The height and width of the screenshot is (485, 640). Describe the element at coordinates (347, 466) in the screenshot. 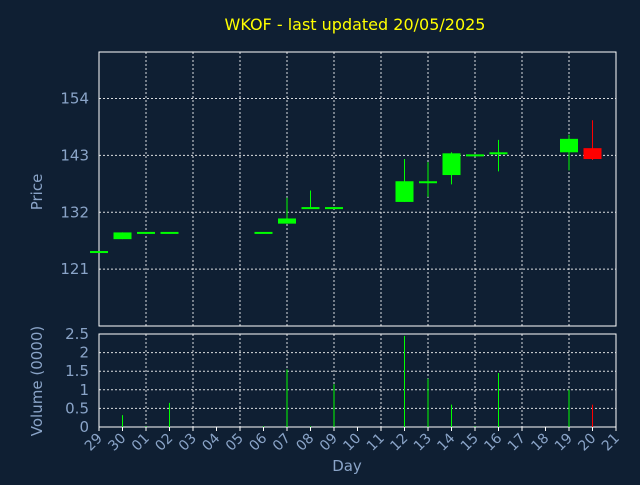

I see `x-axis-label: Day` at that location.